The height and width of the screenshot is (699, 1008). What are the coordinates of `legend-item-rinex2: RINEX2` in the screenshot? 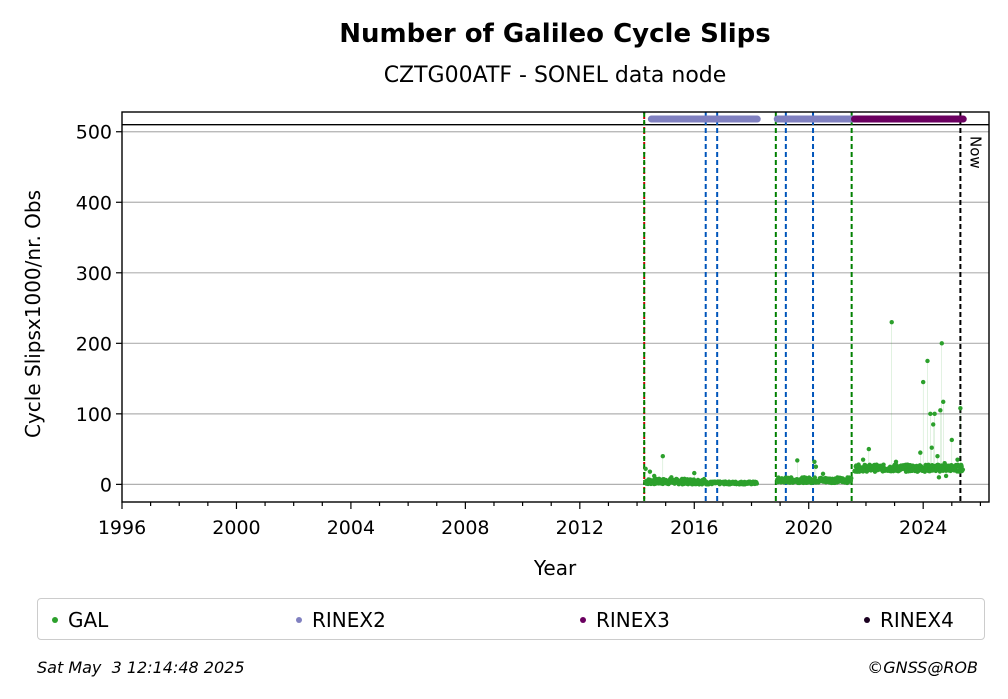 It's located at (341, 620).